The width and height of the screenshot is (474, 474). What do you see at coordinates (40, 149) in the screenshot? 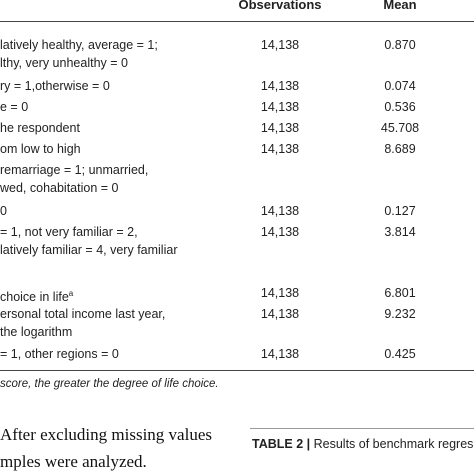
I see `row-description: om low to high` at bounding box center [40, 149].